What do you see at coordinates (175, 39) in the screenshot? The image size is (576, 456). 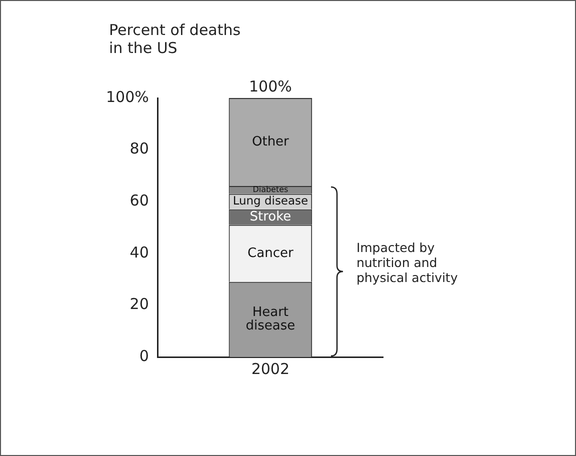 I see `y-axis-title: Percent of deaths in the US` at bounding box center [175, 39].